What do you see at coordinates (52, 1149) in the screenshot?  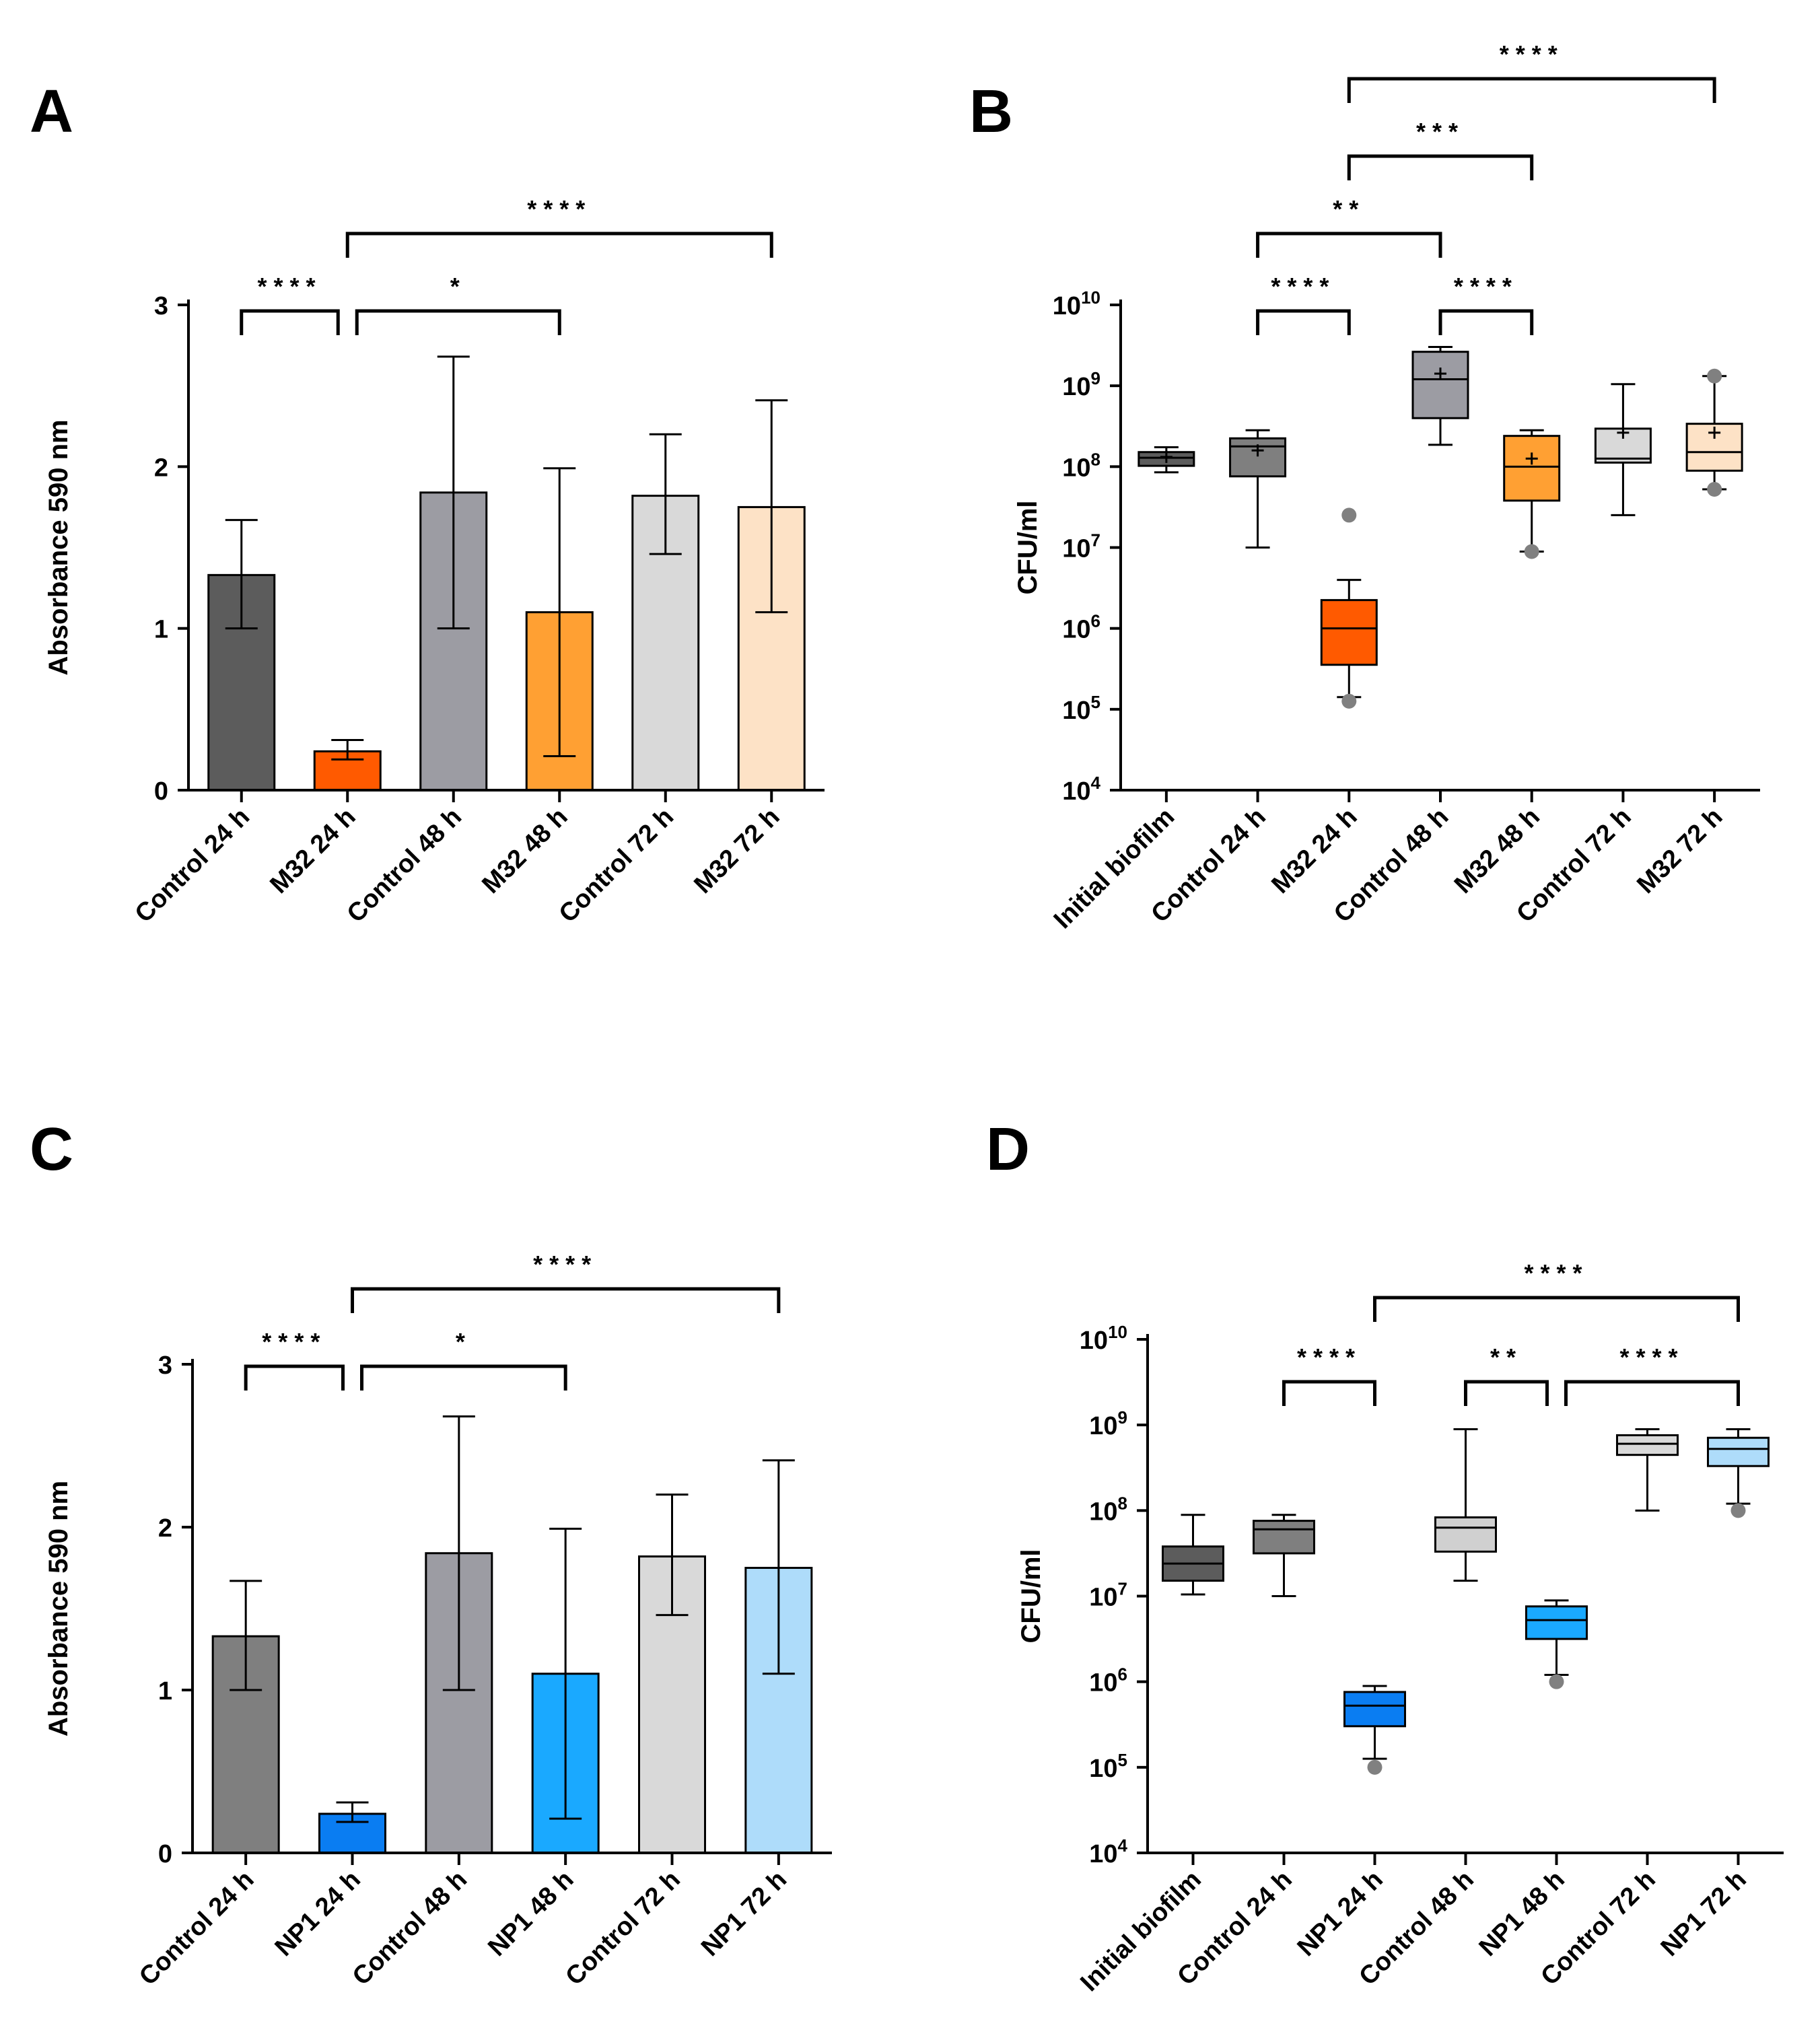 I see `panel-letter-c: C` at bounding box center [52, 1149].